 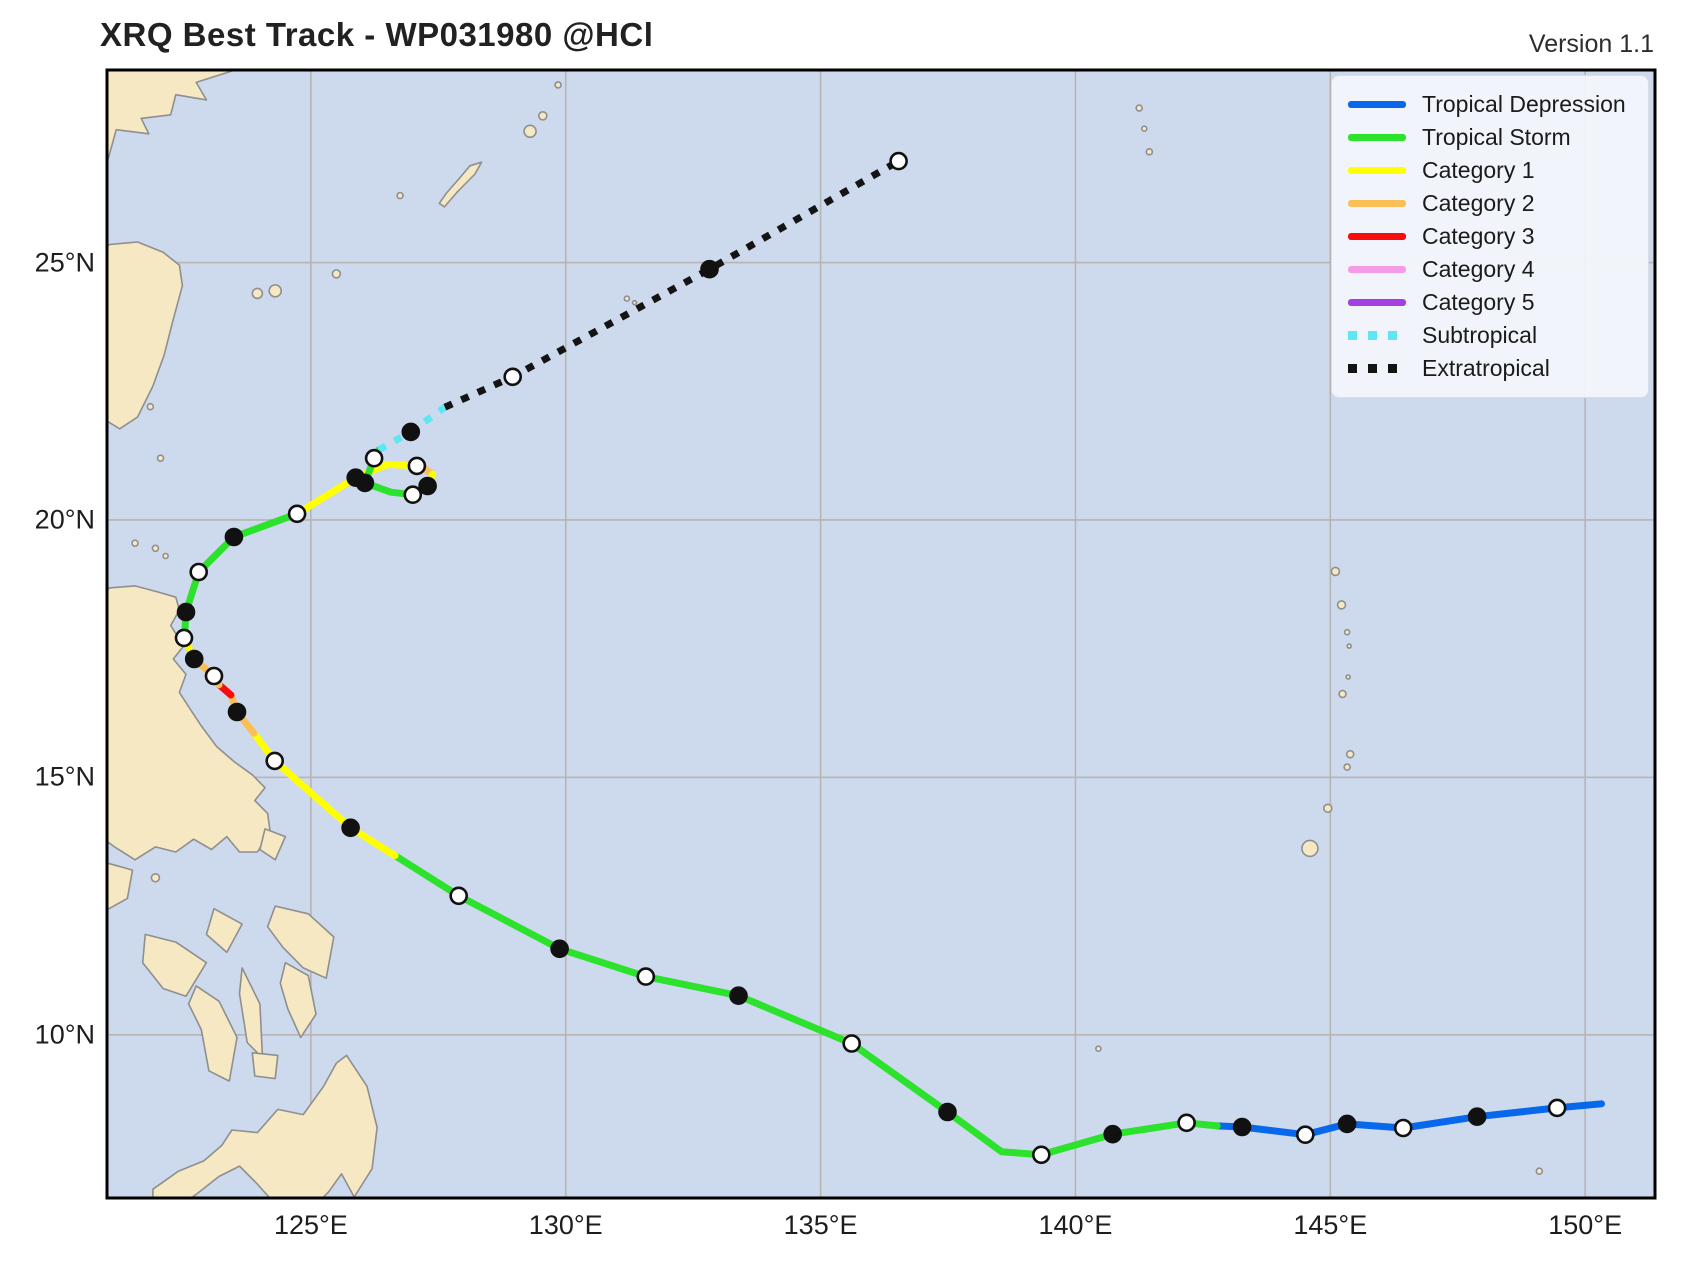 What do you see at coordinates (189, 723) in the screenshot?
I see `landmass-luzon` at bounding box center [189, 723].